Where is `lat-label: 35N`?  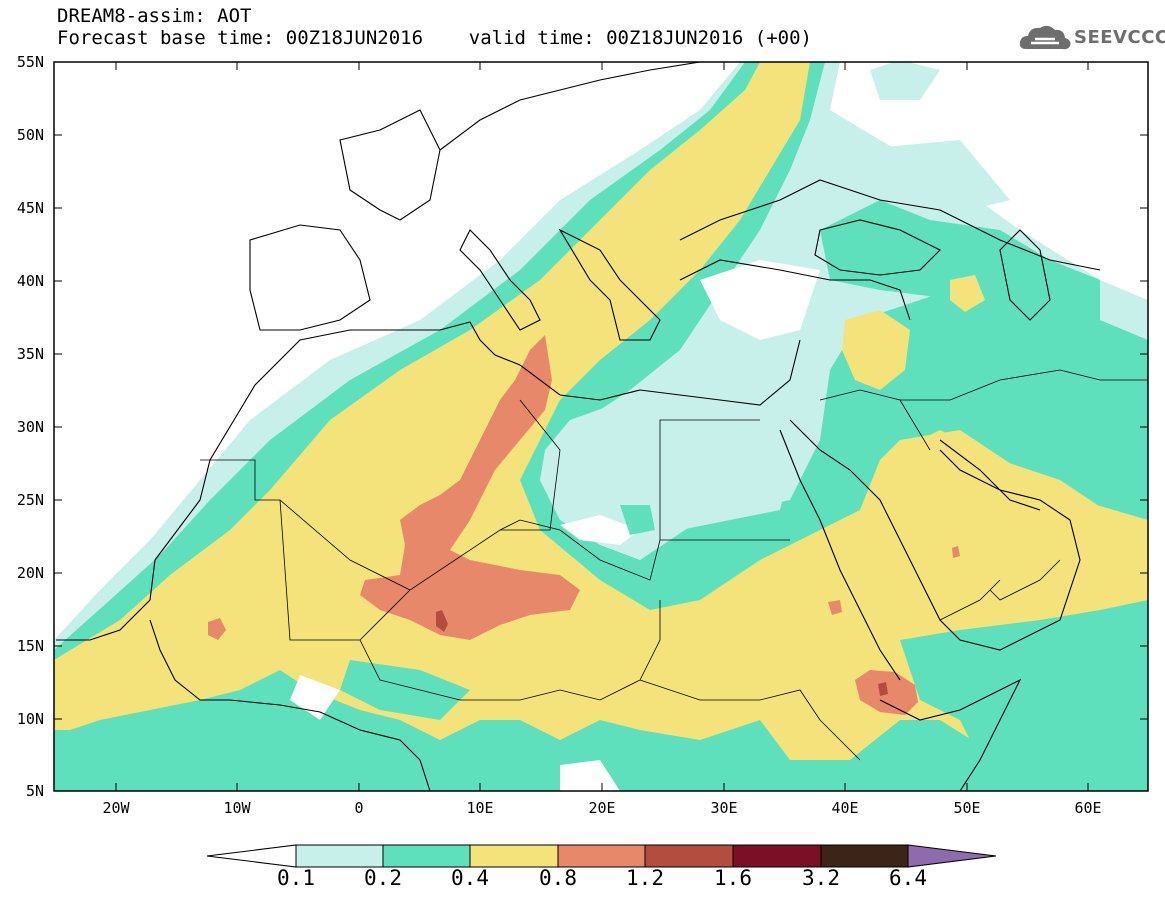 lat-label: 35N is located at coordinates (30, 354).